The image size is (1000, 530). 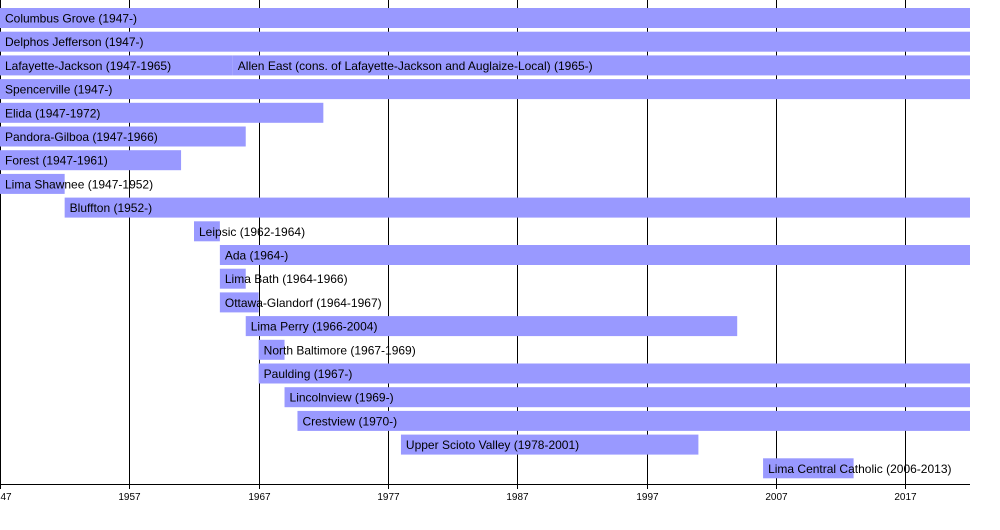 What do you see at coordinates (74, 42) in the screenshot?
I see `bar-label: Delphos Jefferson (1947-)` at bounding box center [74, 42].